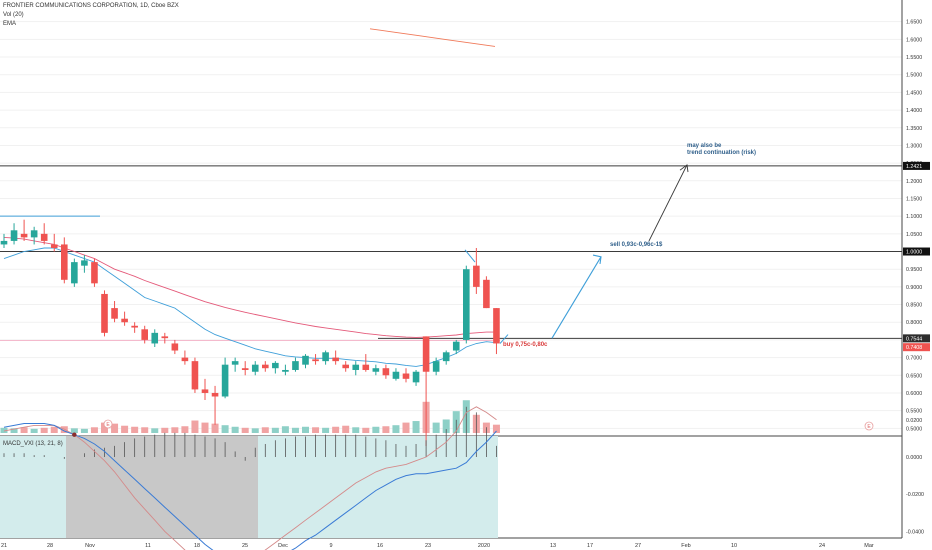 This screenshot has height=550, width=932. What do you see at coordinates (914, 412) in the screenshot?
I see `price-tick-label: 0.5500` at bounding box center [914, 412].